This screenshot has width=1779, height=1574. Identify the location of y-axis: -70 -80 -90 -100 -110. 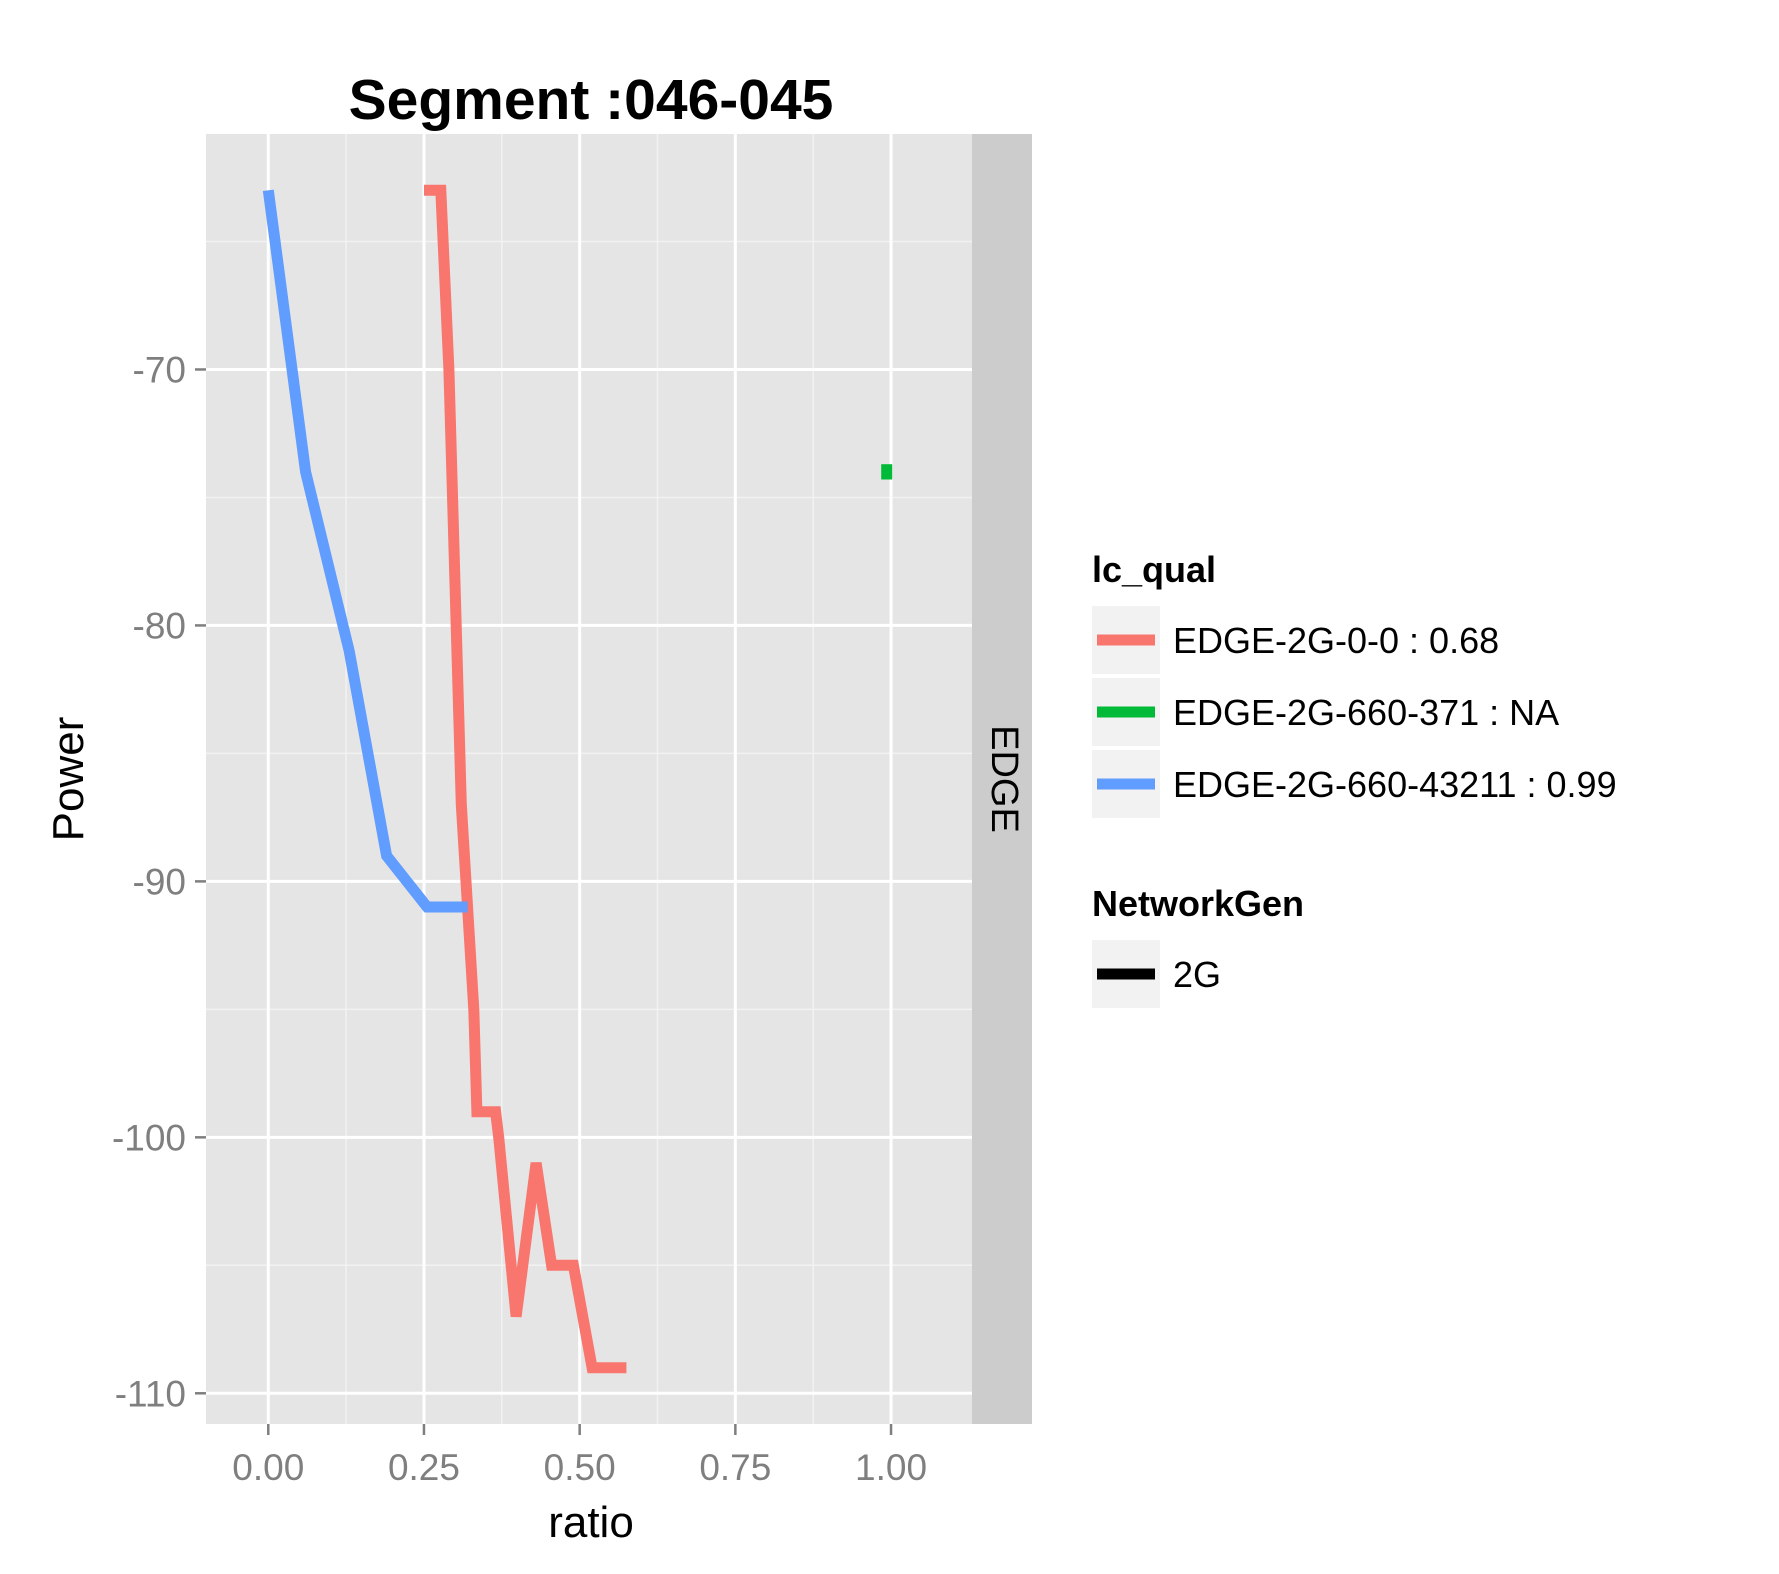
(159, 881).